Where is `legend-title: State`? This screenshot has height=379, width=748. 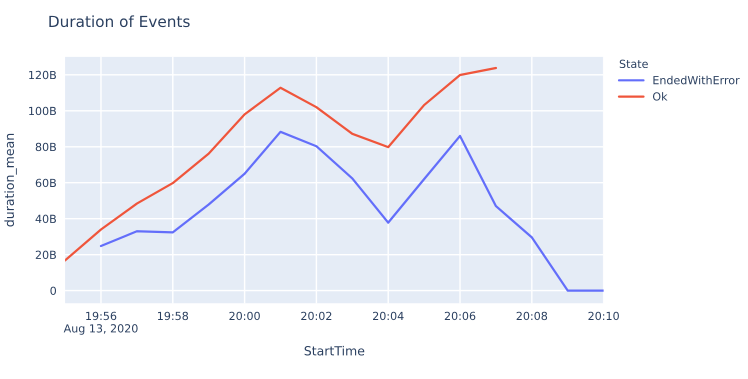 legend-title: State is located at coordinates (634, 64).